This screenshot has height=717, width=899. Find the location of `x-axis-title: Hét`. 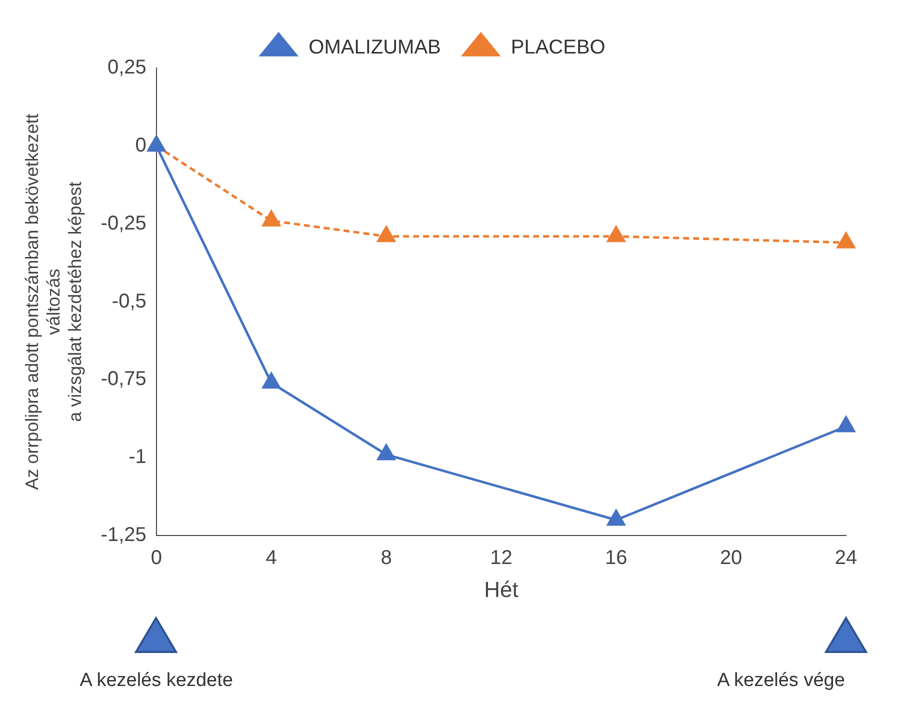

x-axis-title: Hét is located at coordinates (501, 589).